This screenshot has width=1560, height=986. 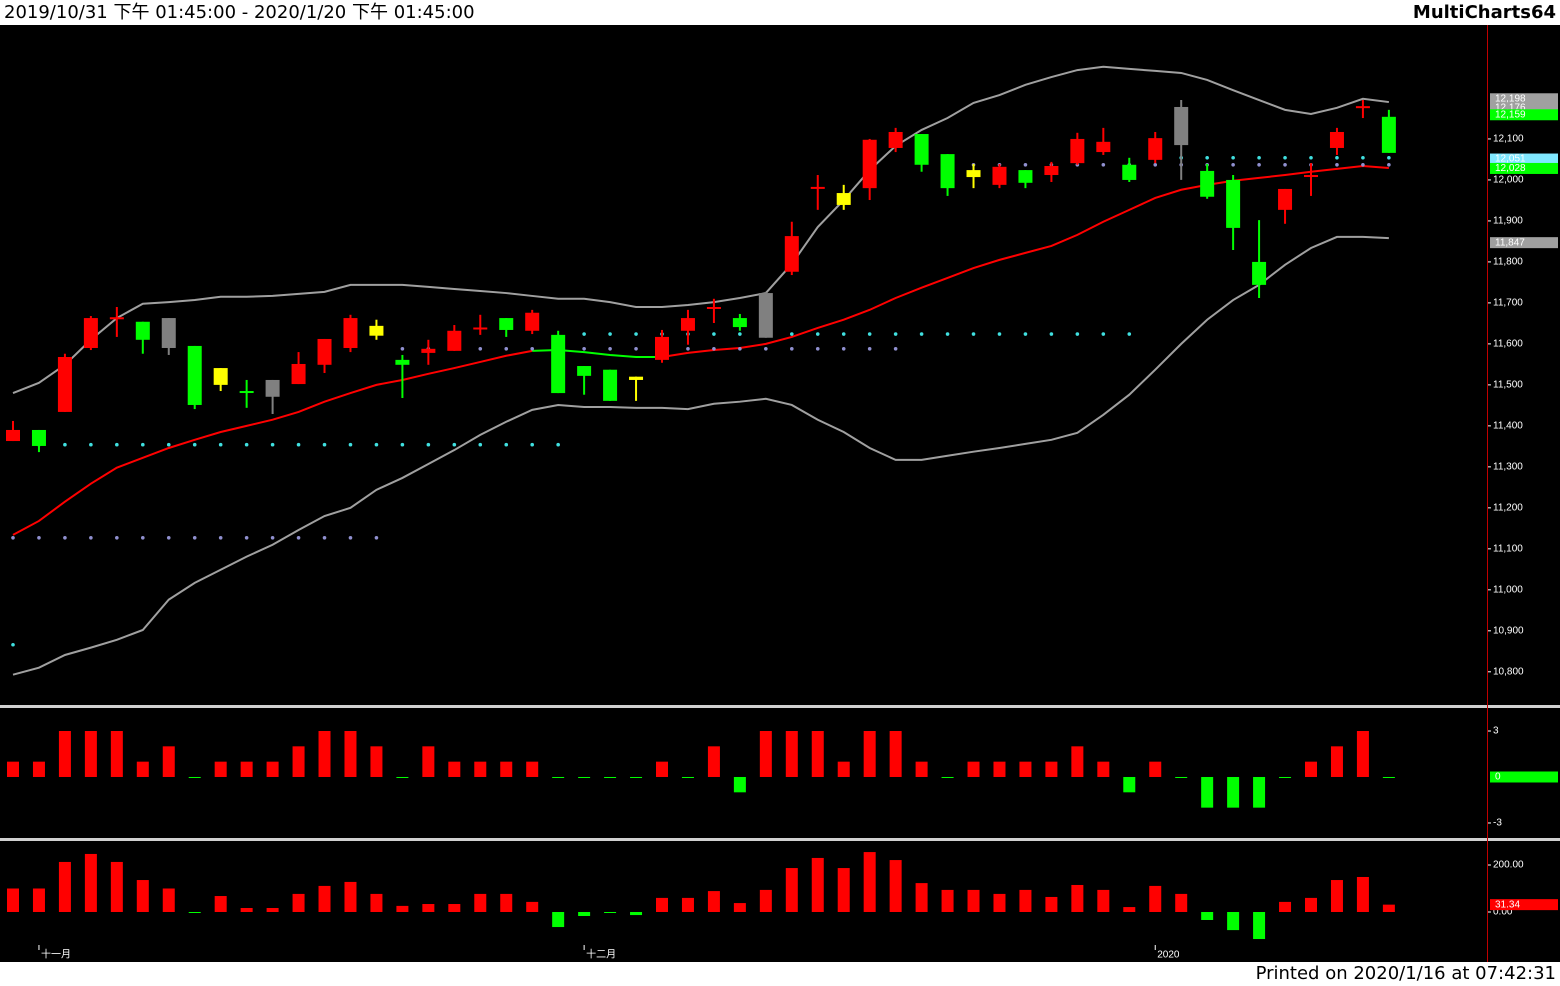 I want to click on y-tick-label: 10,800, so click(x=1508, y=671).